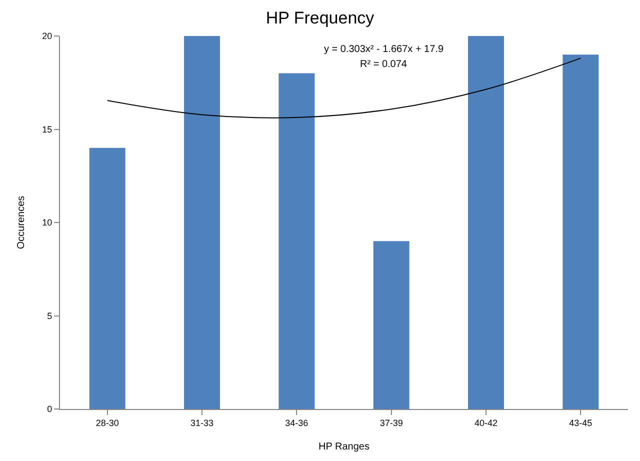 This screenshot has height=461, width=640. Describe the element at coordinates (344, 88) in the screenshot. I see `line-series` at that location.